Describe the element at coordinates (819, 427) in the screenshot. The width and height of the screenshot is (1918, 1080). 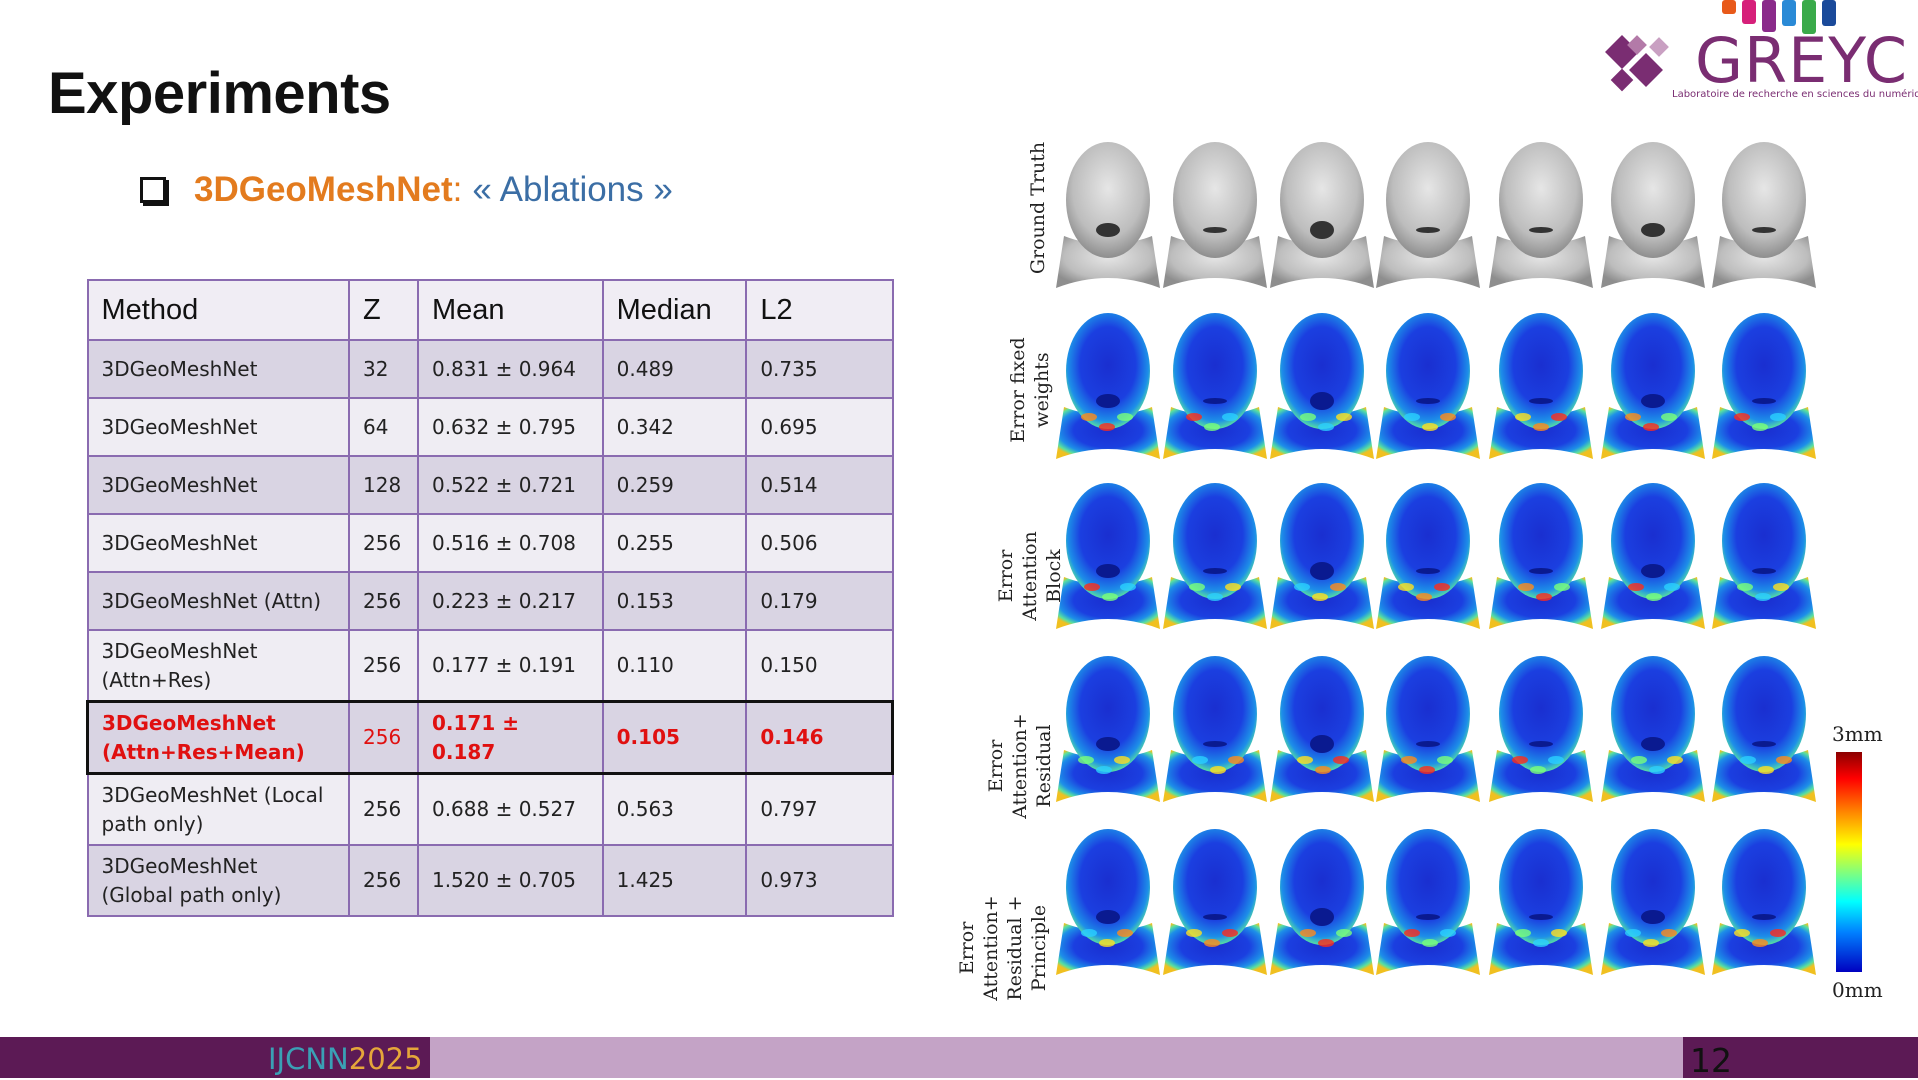
I see `cell-l2: 0.695` at that location.